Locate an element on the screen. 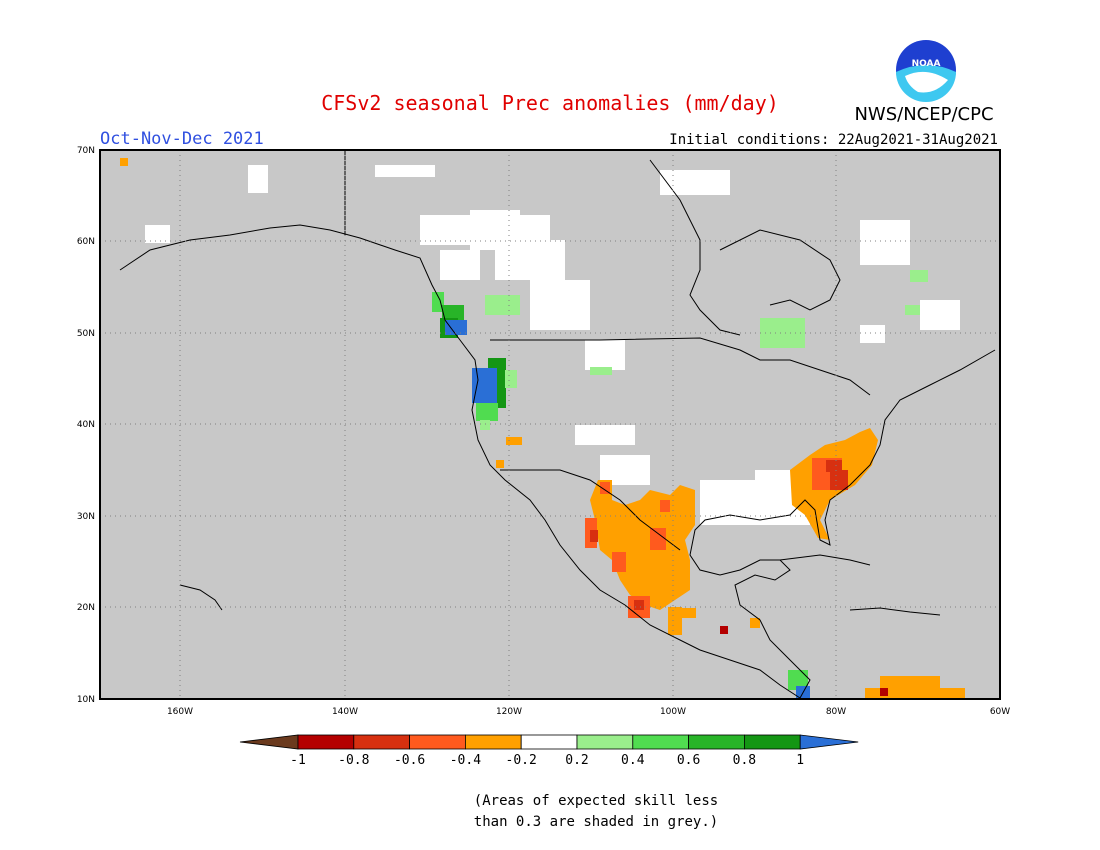 This screenshot has height=850, width=1100. colorbar-tick-label: 0.2 is located at coordinates (576, 760).